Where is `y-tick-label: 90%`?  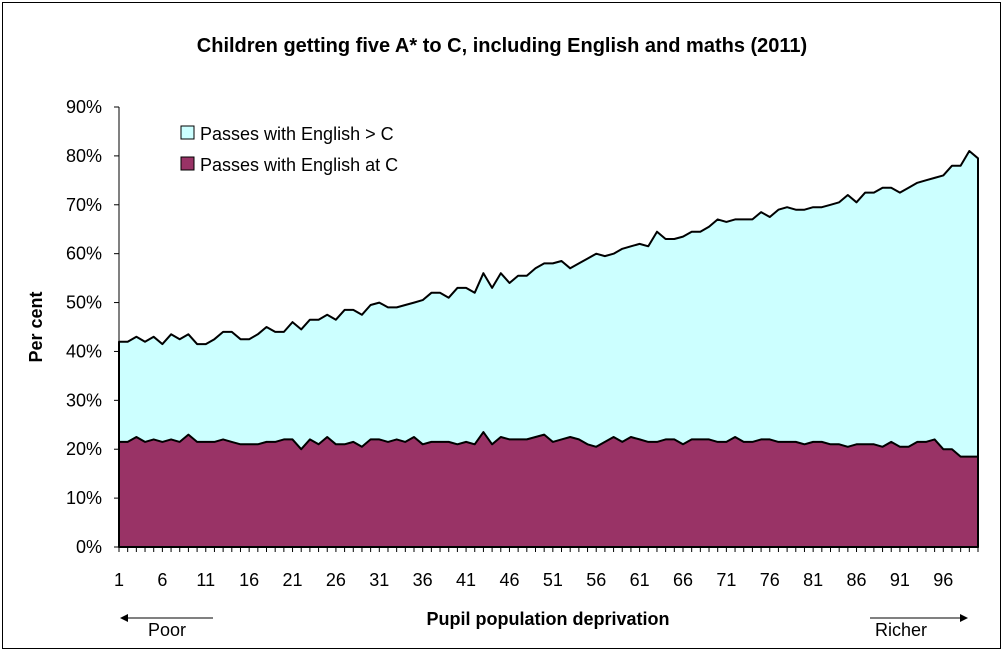
y-tick-label: 90% is located at coordinates (84, 107).